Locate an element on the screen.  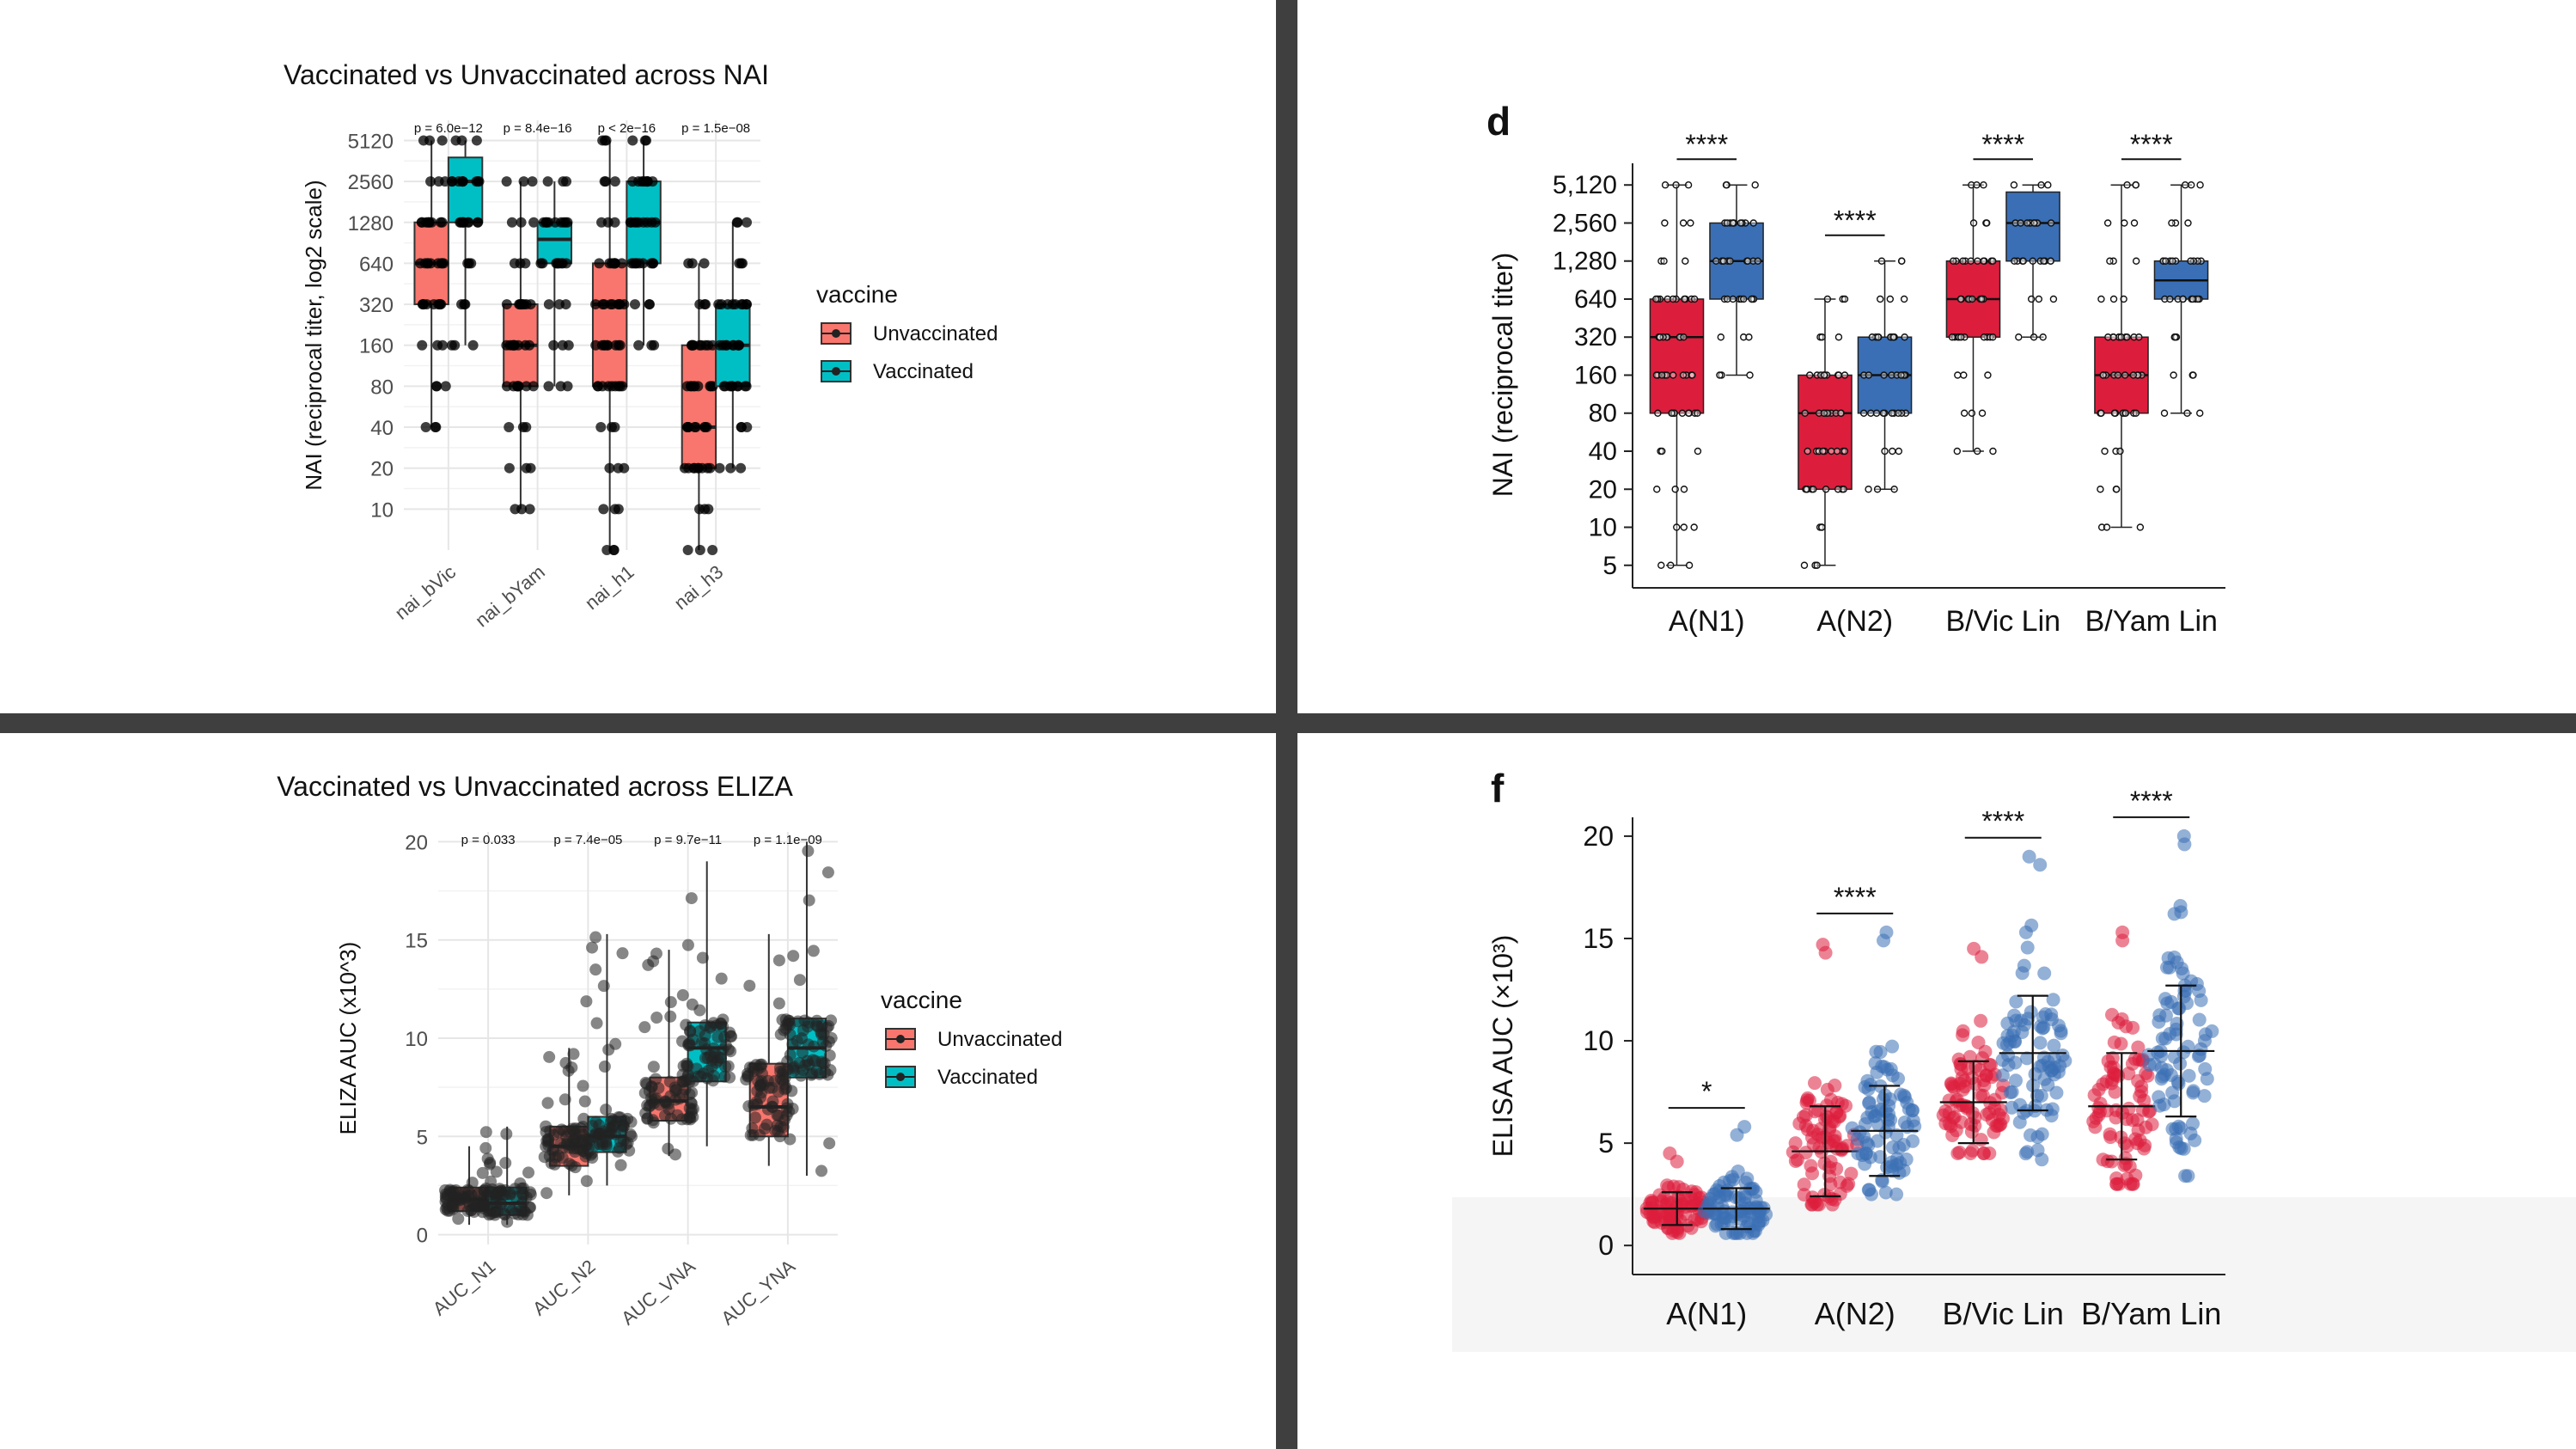
p-value-label: p = 1.1e−09 is located at coordinates (788, 840).